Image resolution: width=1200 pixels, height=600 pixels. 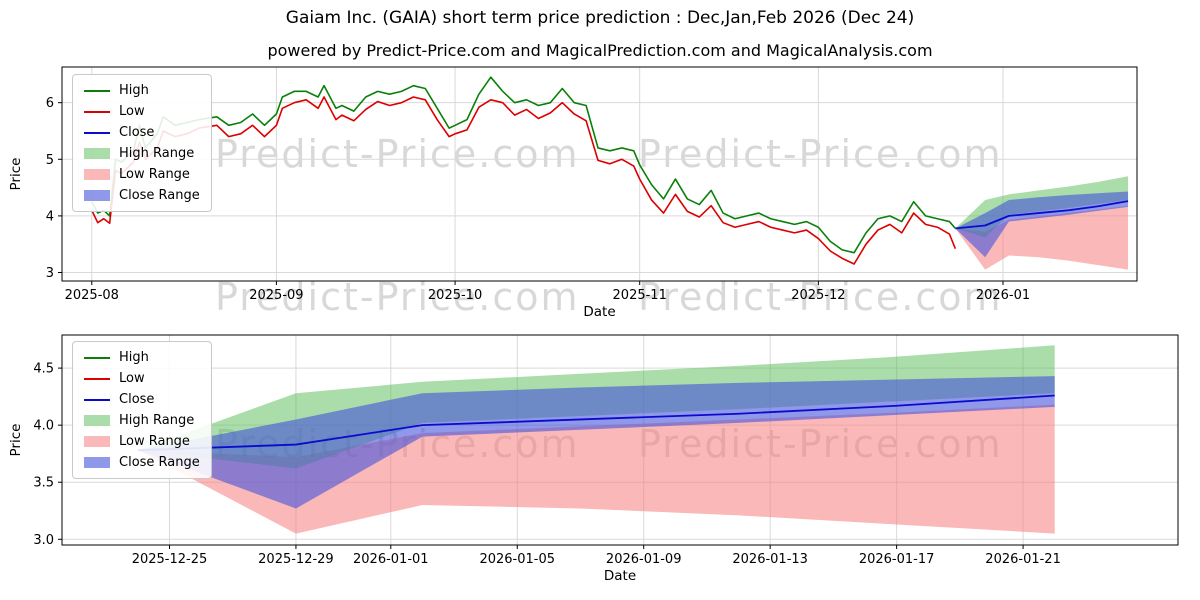 I want to click on x-tick-label: 2026-01, so click(x=1003, y=295).